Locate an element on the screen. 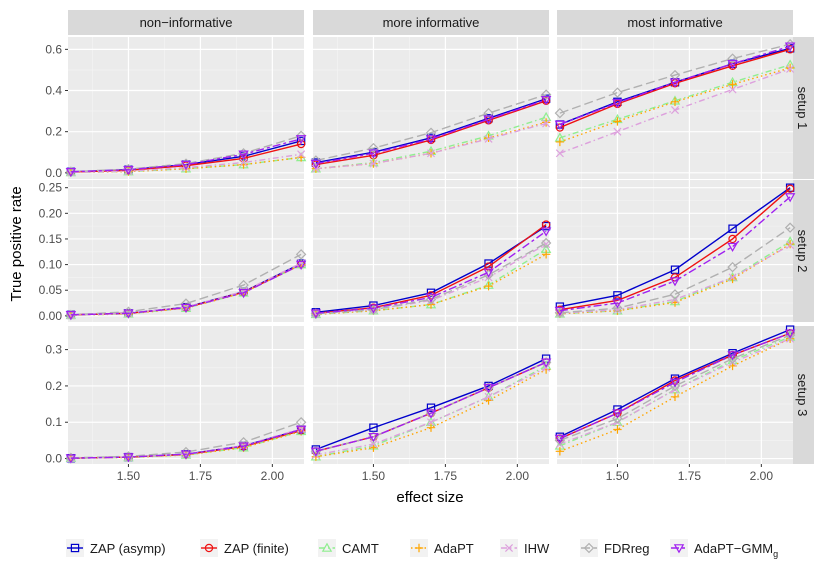 This screenshot has width=830, height=580. legend-label-subscript: g is located at coordinates (775, 554).